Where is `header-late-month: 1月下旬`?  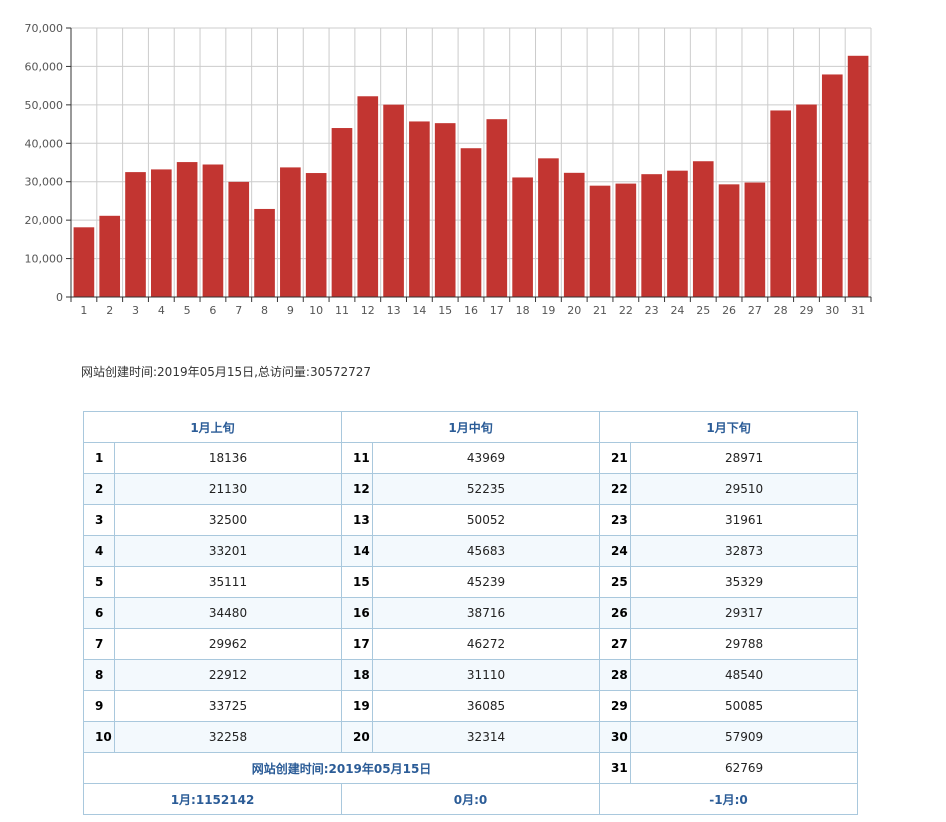 header-late-month: 1月下旬 is located at coordinates (729, 427).